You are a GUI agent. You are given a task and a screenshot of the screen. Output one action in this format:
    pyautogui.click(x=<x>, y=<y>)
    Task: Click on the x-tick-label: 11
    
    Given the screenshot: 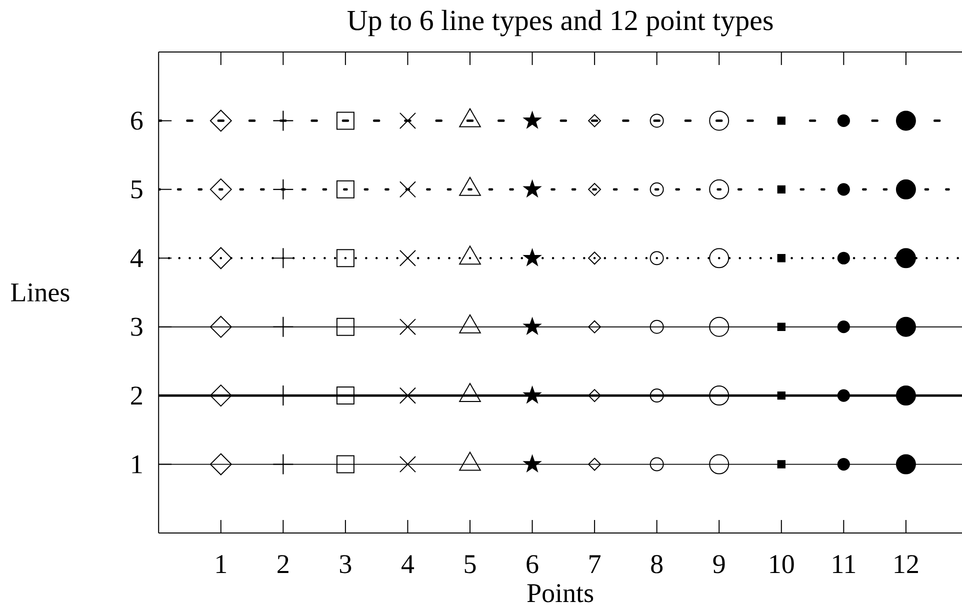 What is the action you would take?
    pyautogui.click(x=844, y=564)
    